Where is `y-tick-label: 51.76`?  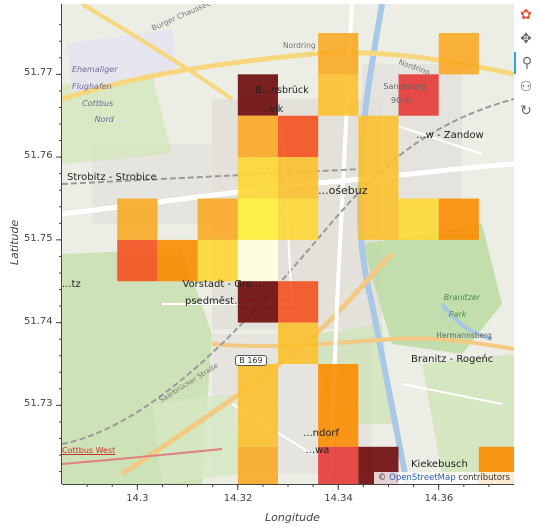
y-tick-label: 51.76 is located at coordinates (38, 156).